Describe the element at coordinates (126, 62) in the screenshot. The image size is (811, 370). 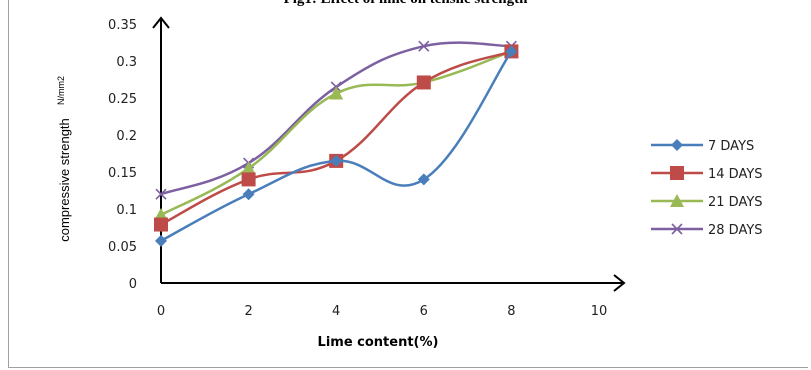
I see `y-tick-label: 0.3` at that location.